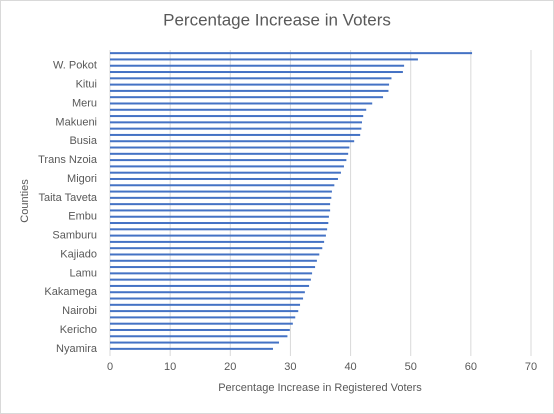  I want to click on x-axis-title: Percentage Increase in Registered Voters, so click(320, 388).